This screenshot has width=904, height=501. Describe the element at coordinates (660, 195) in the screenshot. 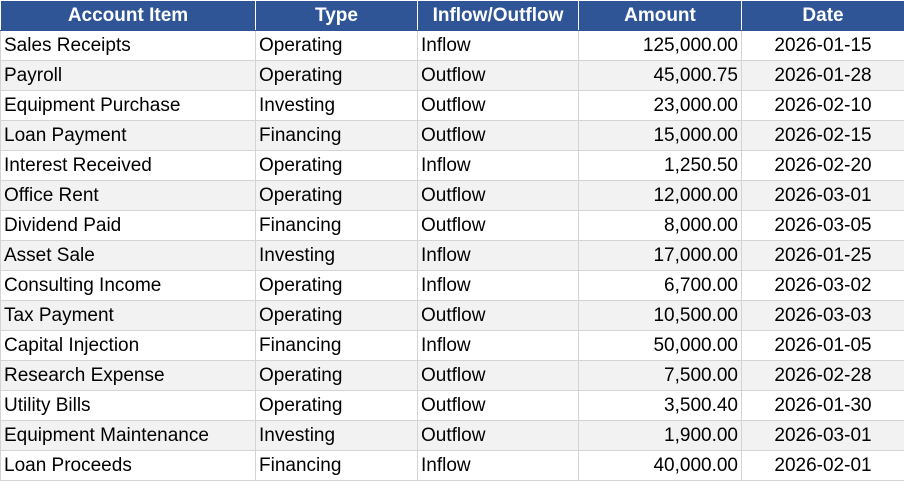

I see `table-cell: 12,000.00` at that location.